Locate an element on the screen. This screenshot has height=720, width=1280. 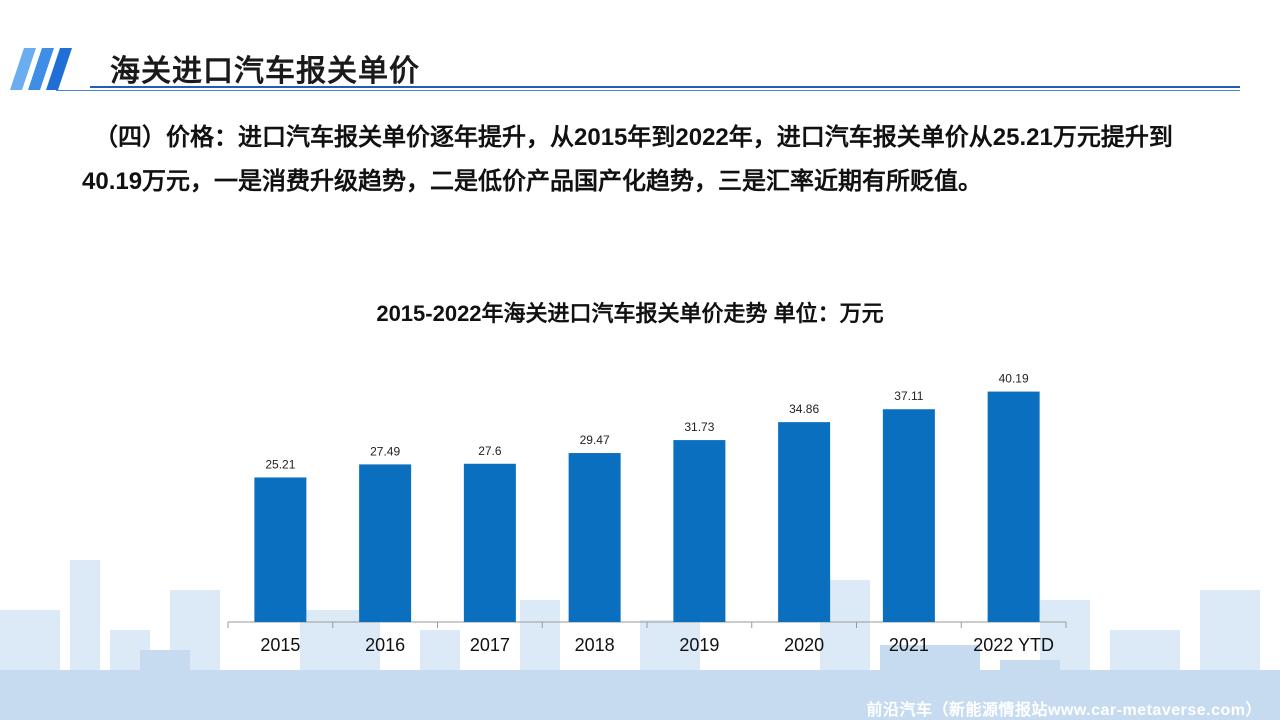
bar-value-label: 27.6 is located at coordinates (490, 451).